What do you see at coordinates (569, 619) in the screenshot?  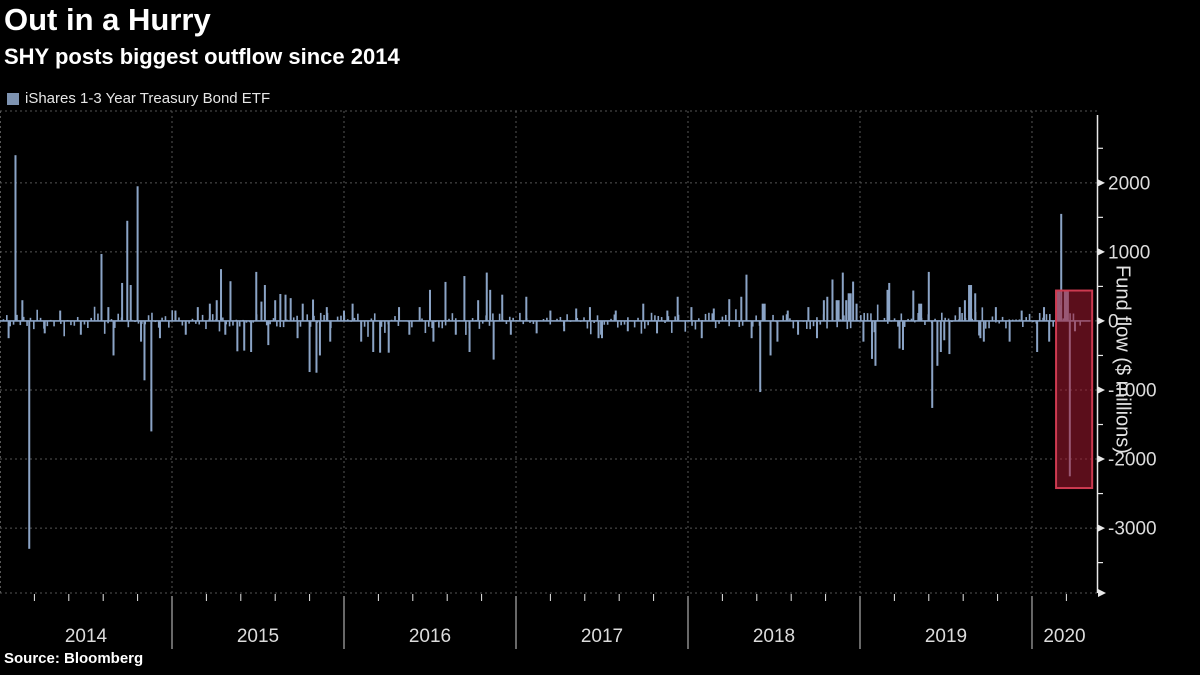 I see `x-axis: 2014 2015 2016 2017 2018 2019 2020` at bounding box center [569, 619].